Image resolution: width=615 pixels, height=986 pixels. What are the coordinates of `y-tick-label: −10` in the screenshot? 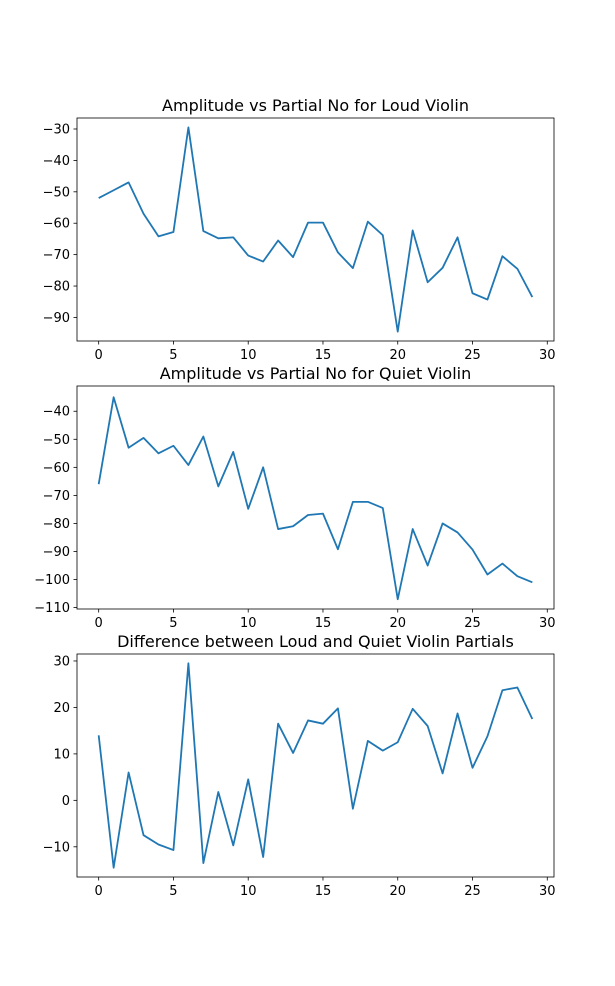 It's located at (56, 847).